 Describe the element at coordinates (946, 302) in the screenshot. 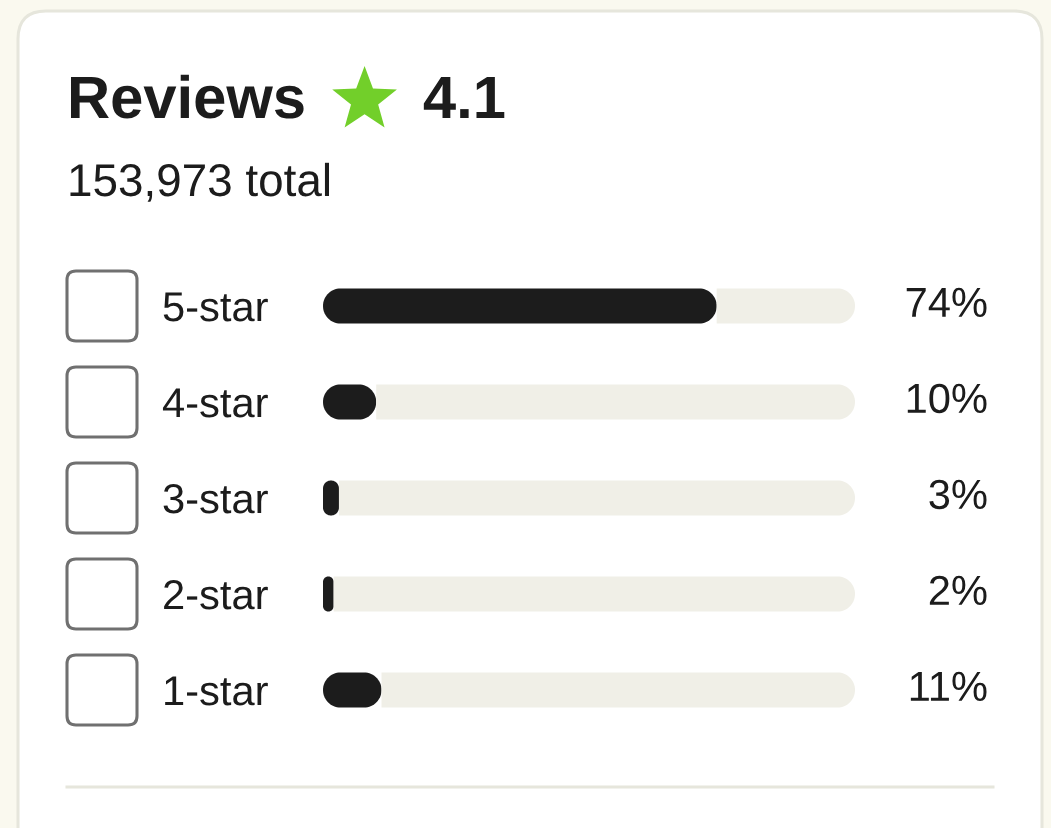

I see `data-label: 74%` at that location.